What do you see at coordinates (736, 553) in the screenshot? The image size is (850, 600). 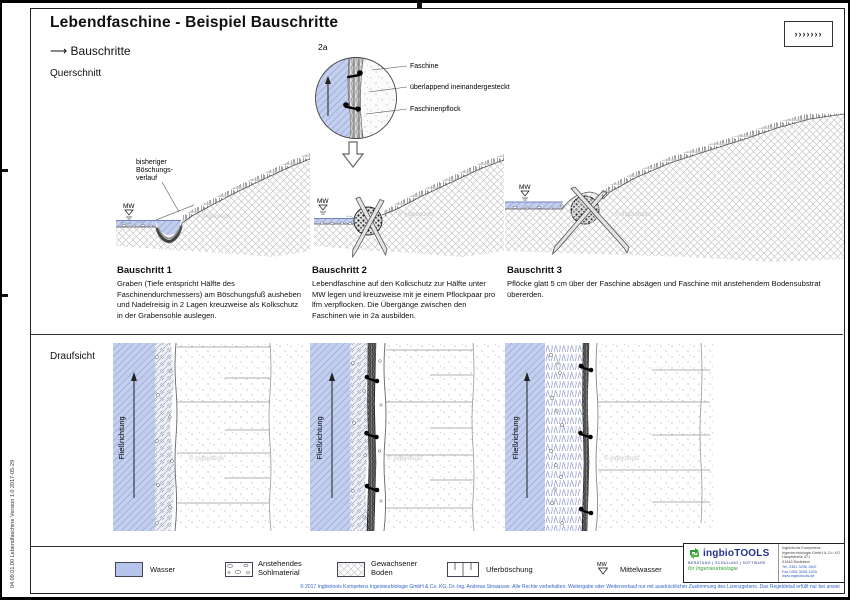 I see `brand-name: ingbioTOOLS` at bounding box center [736, 553].